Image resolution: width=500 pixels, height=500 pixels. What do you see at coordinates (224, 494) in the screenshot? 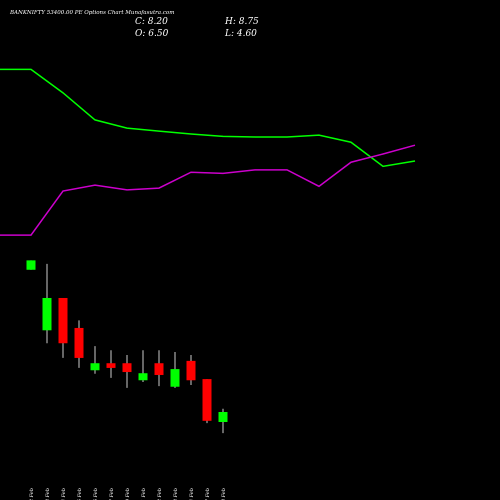
I see `x-tick-label: 18 Feb` at bounding box center [224, 494].